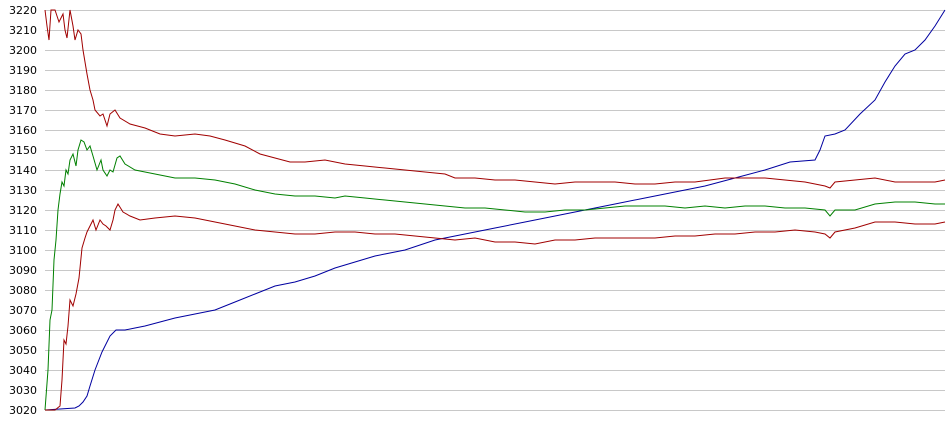  What do you see at coordinates (23, 90) in the screenshot?
I see `y-tick-label: 3180` at bounding box center [23, 90].